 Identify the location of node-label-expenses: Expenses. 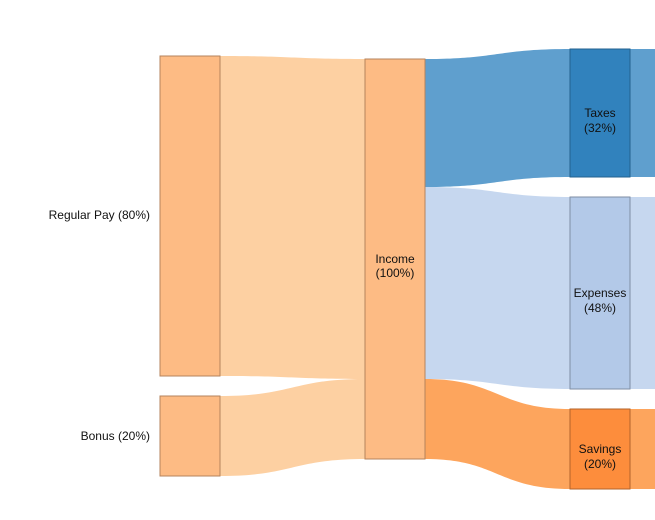
(600, 293).